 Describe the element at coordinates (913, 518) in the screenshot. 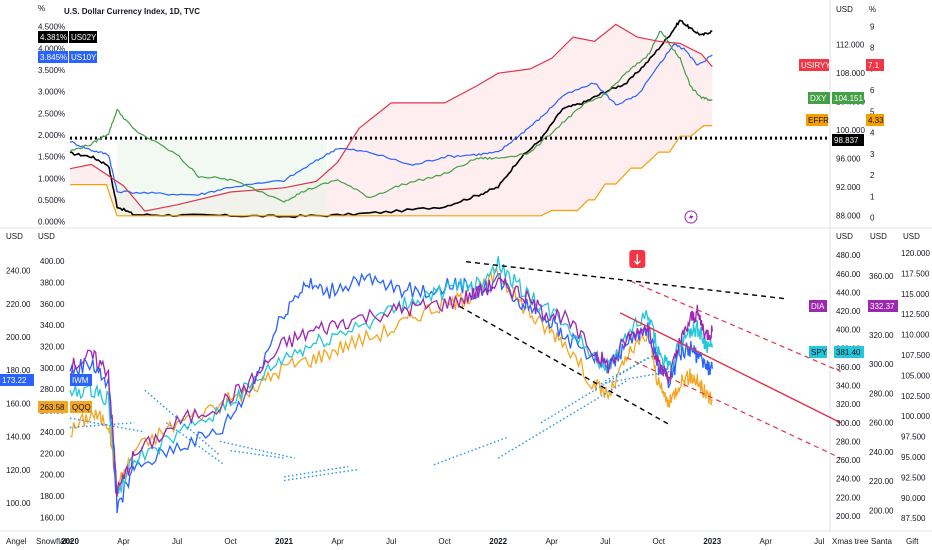

I see `bottom-dia-tick-label: 87.500` at that location.